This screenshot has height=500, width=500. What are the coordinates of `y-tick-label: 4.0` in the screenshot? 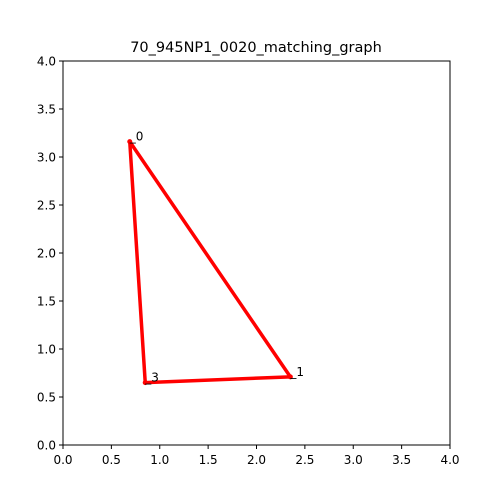 It's located at (46, 62).